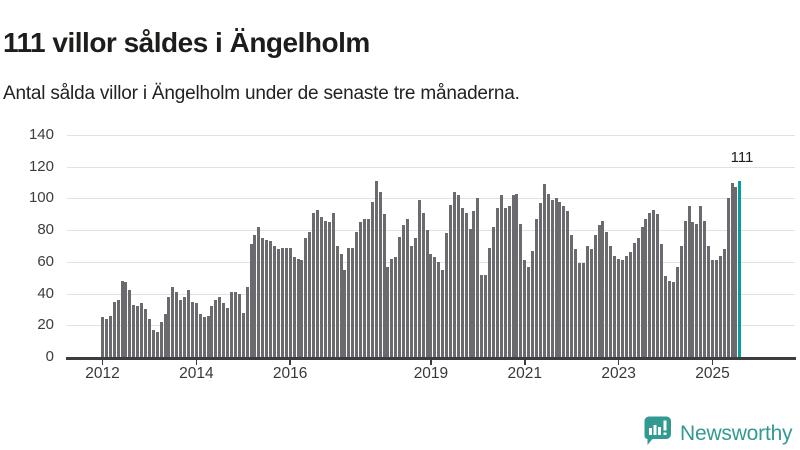 Image resolution: width=800 pixels, height=450 pixels. Describe the element at coordinates (740, 269) in the screenshot. I see `highlight-bar` at that location.